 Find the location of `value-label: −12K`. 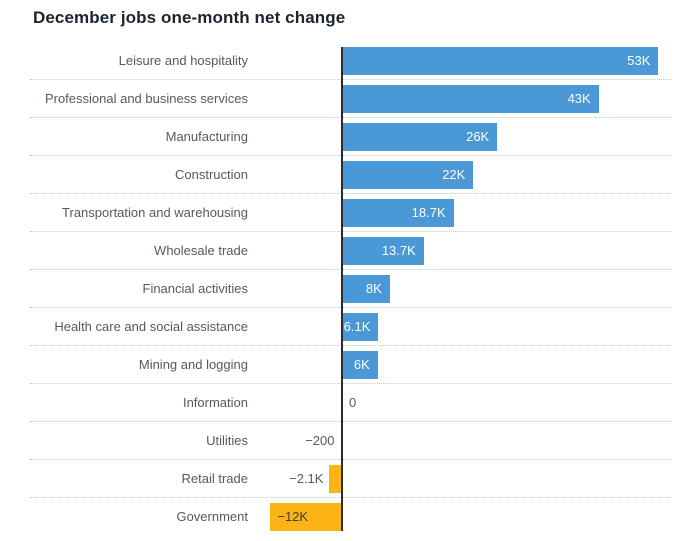

value-label: −12K is located at coordinates (293, 516).